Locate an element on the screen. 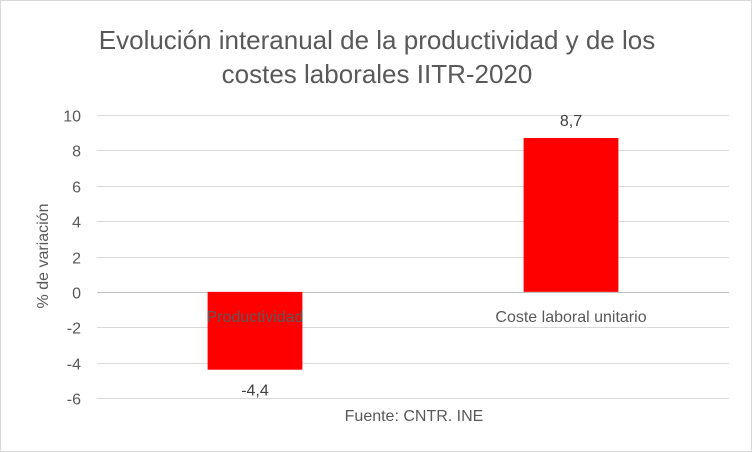 The width and height of the screenshot is (752, 452). category-labels: Productividad Coste laboral unitario is located at coordinates (427, 317).